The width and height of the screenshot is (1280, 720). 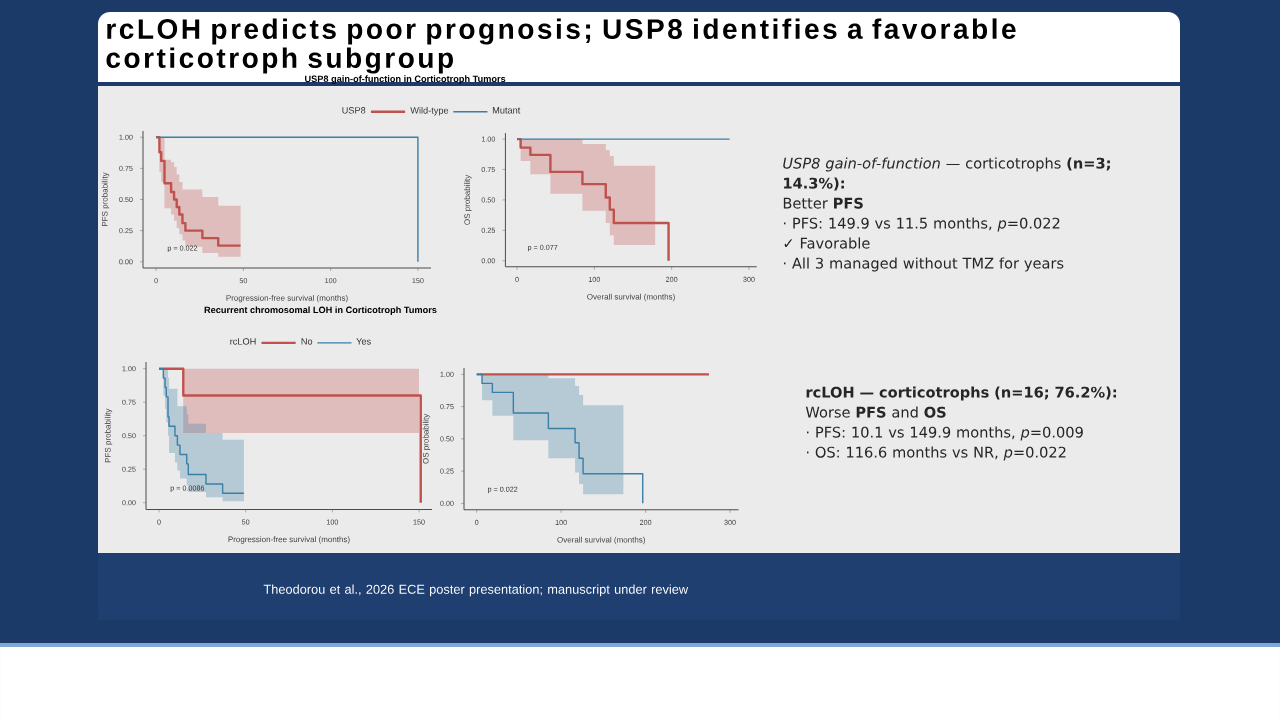 What do you see at coordinates (936, 453) in the screenshot?
I see `text: · OS: 116.6 months vs NR, p=0.022` at bounding box center [936, 453].